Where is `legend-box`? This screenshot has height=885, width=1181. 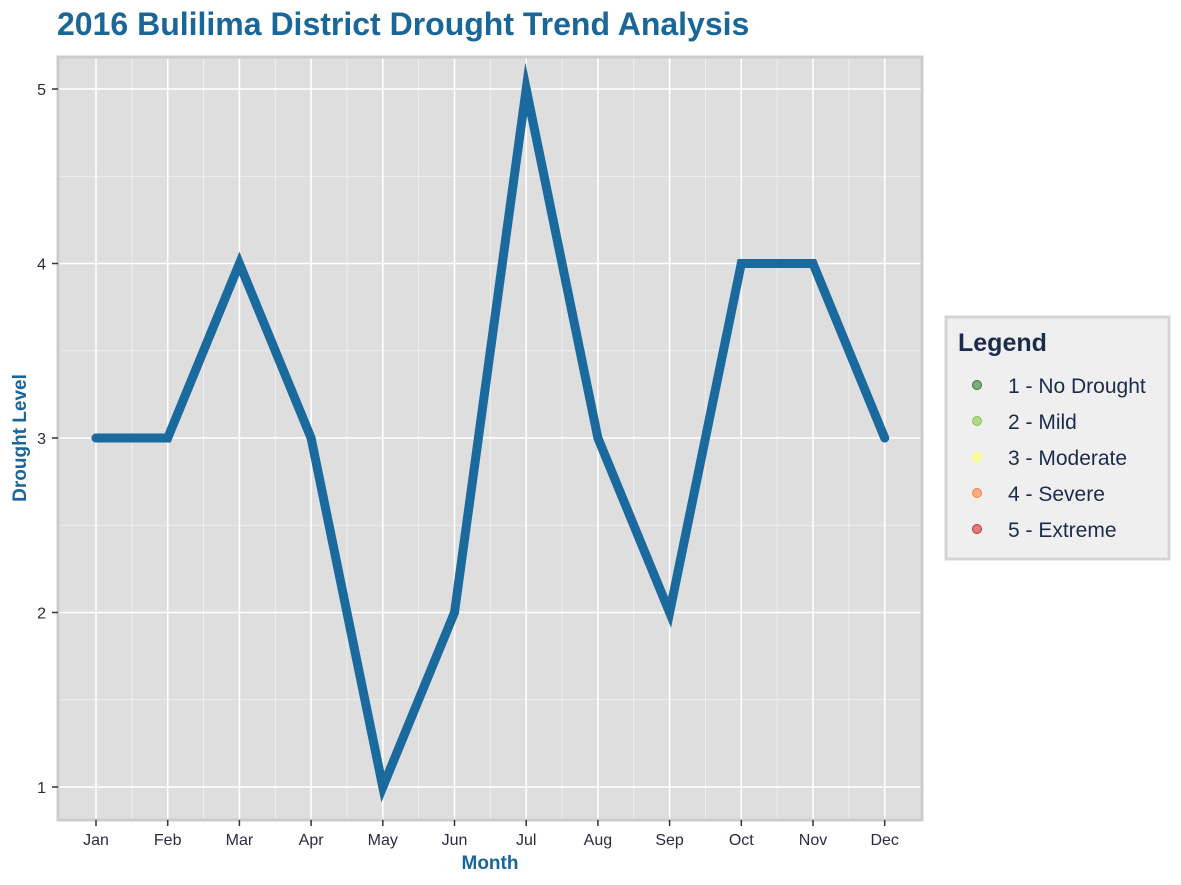 legend-box is located at coordinates (1057, 438).